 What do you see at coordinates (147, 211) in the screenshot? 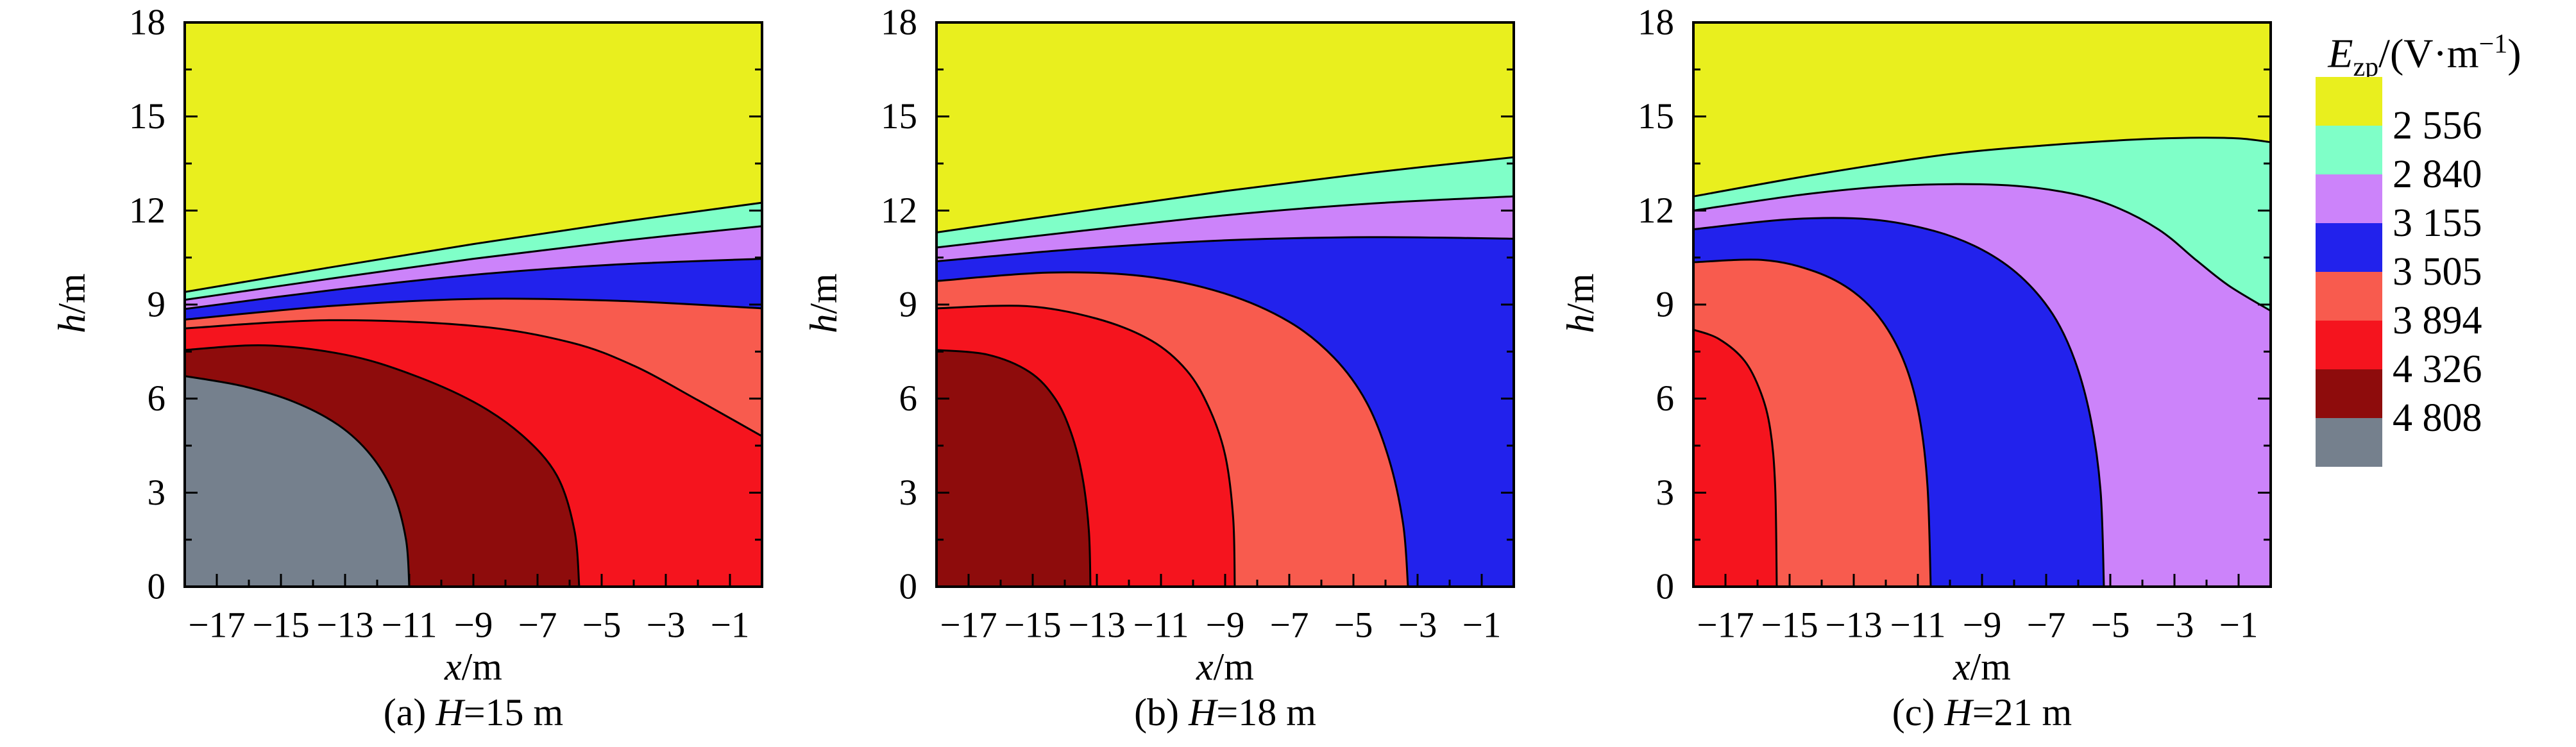
I see `y-tick-label: 12` at bounding box center [147, 211].